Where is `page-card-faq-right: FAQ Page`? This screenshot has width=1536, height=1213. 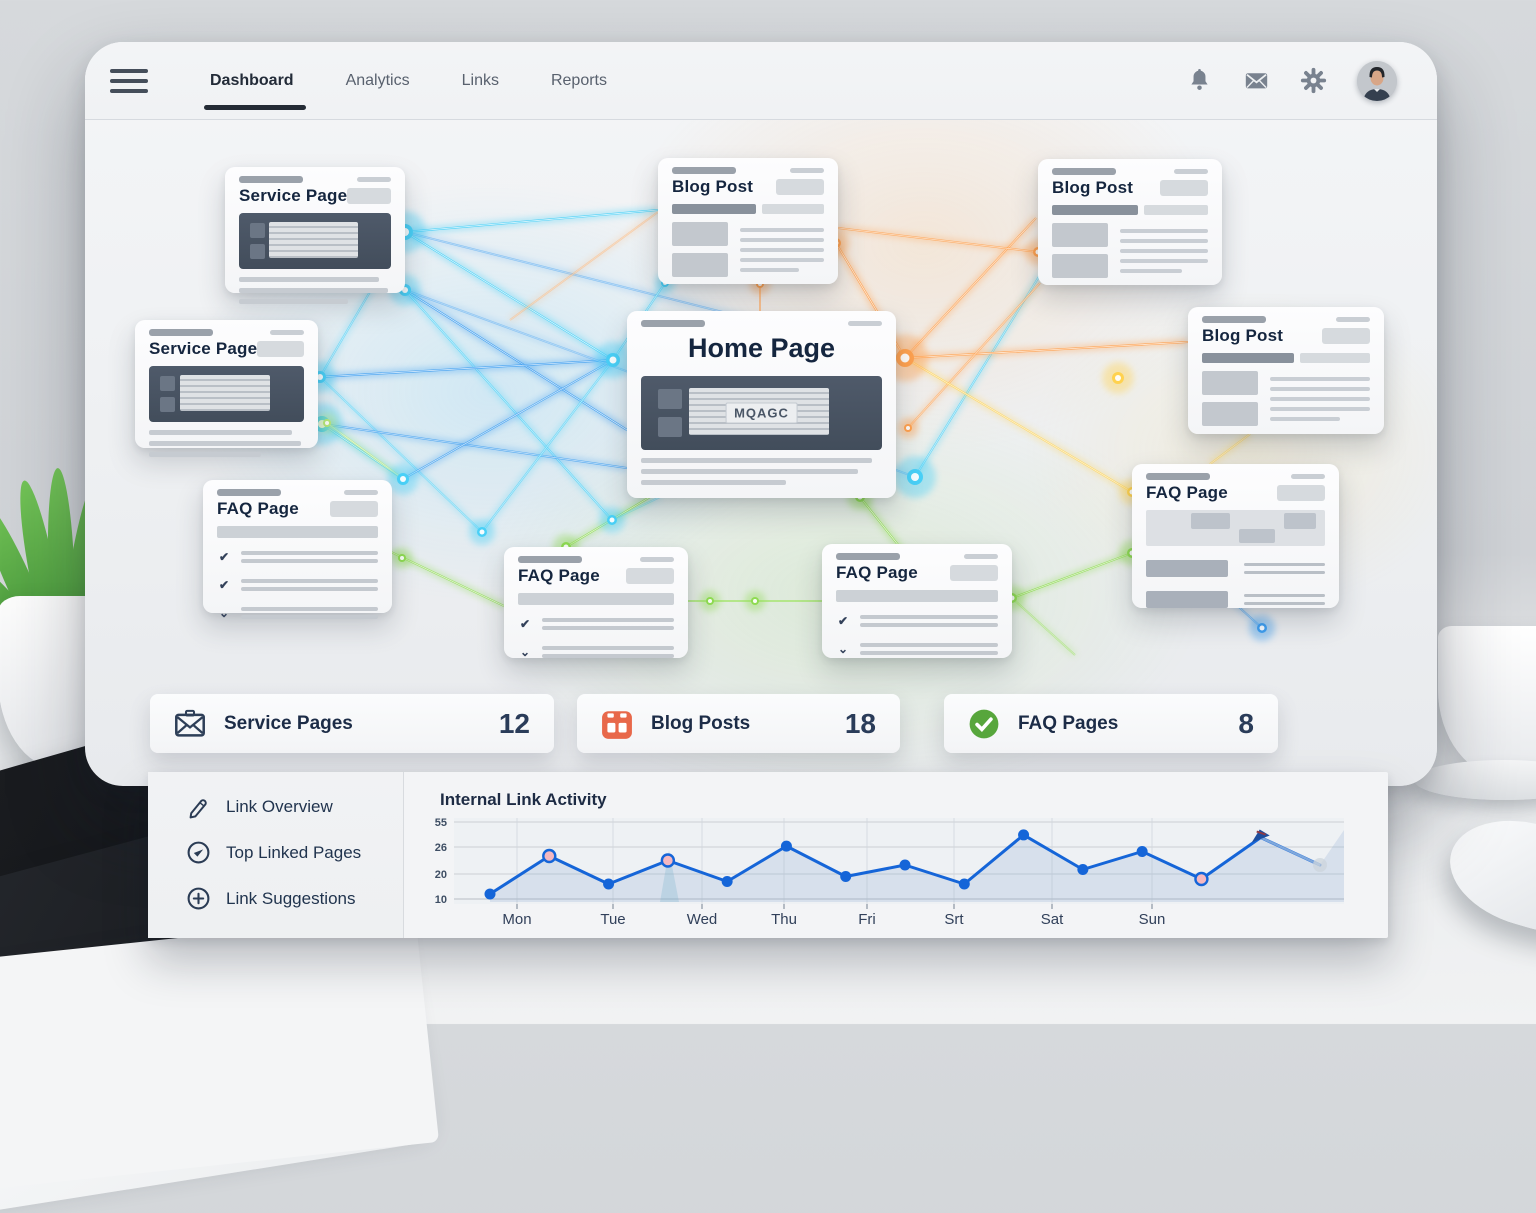 page-card-faq-right: FAQ Page is located at coordinates (1235, 536).